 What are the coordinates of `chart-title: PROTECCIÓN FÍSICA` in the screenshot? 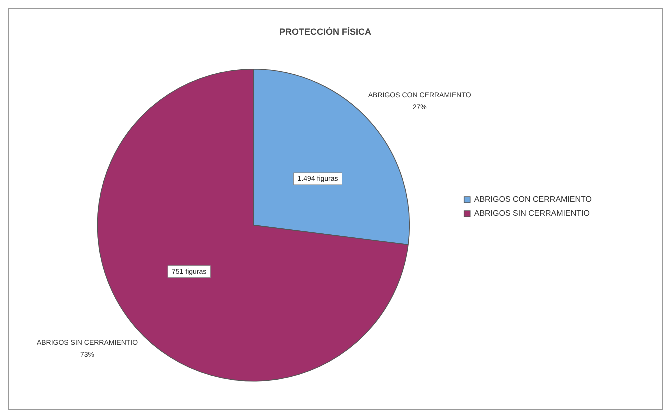 It's located at (325, 31).